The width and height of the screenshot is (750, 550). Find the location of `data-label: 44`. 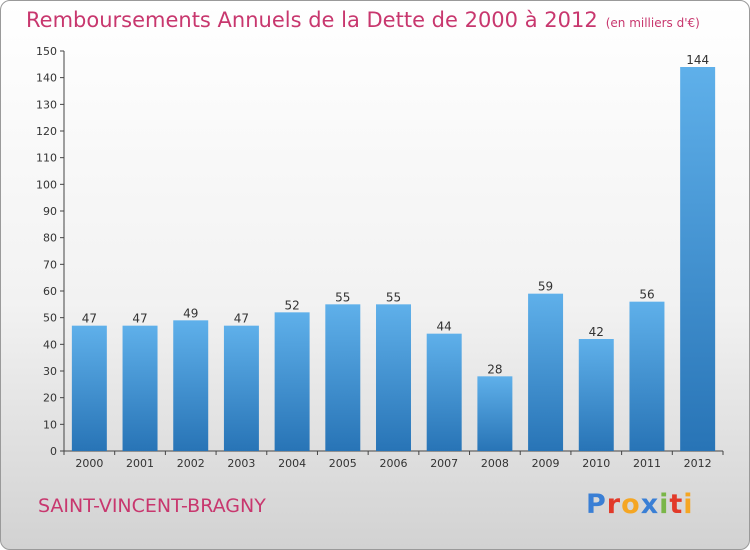

data-label: 44 is located at coordinates (444, 327).